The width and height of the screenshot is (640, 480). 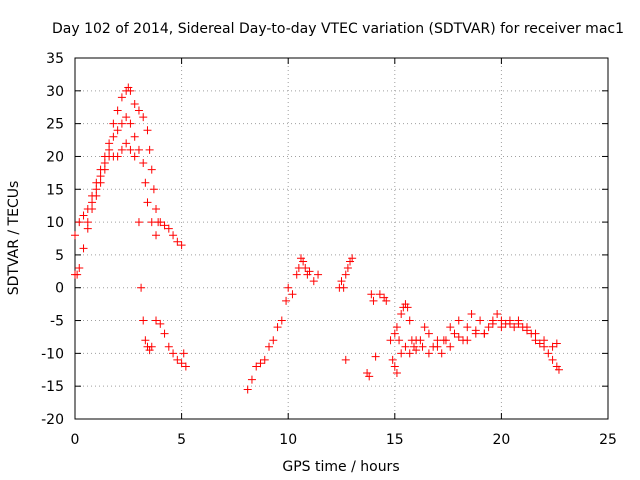 I want to click on y-tick-label: -5, so click(x=57, y=322).